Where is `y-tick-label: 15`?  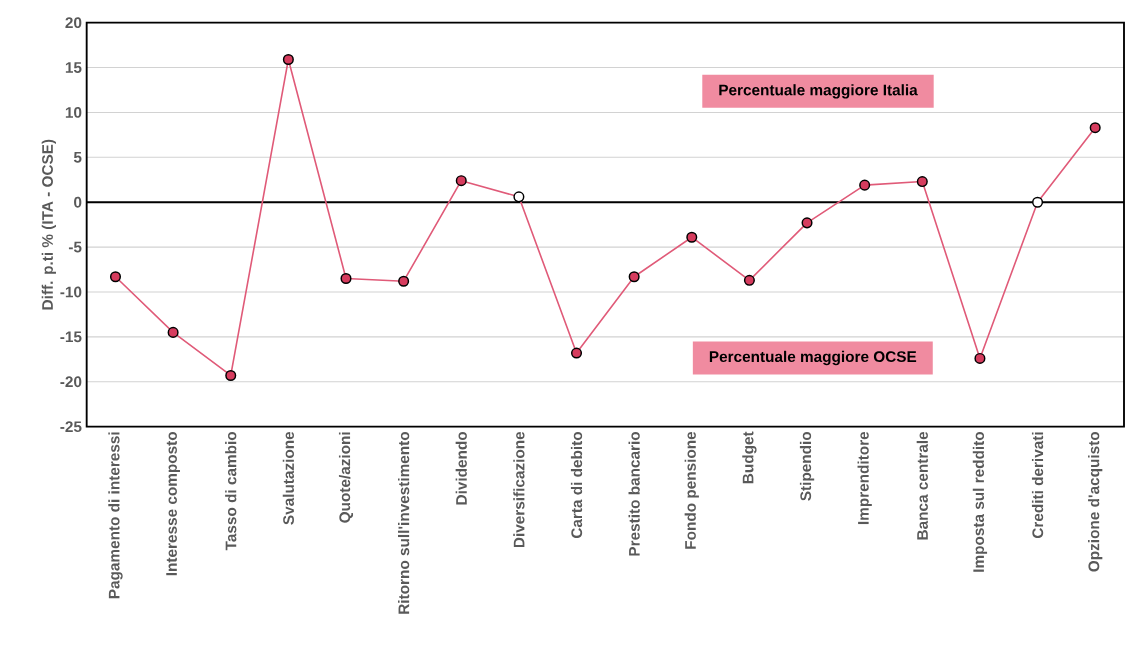
y-tick-label: 15 is located at coordinates (73, 67).